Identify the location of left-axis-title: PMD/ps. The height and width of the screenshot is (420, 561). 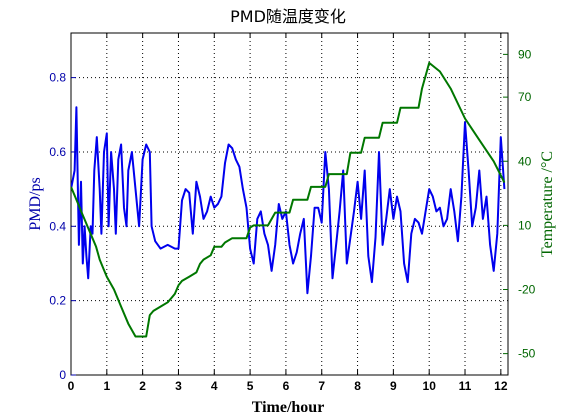
(35, 203).